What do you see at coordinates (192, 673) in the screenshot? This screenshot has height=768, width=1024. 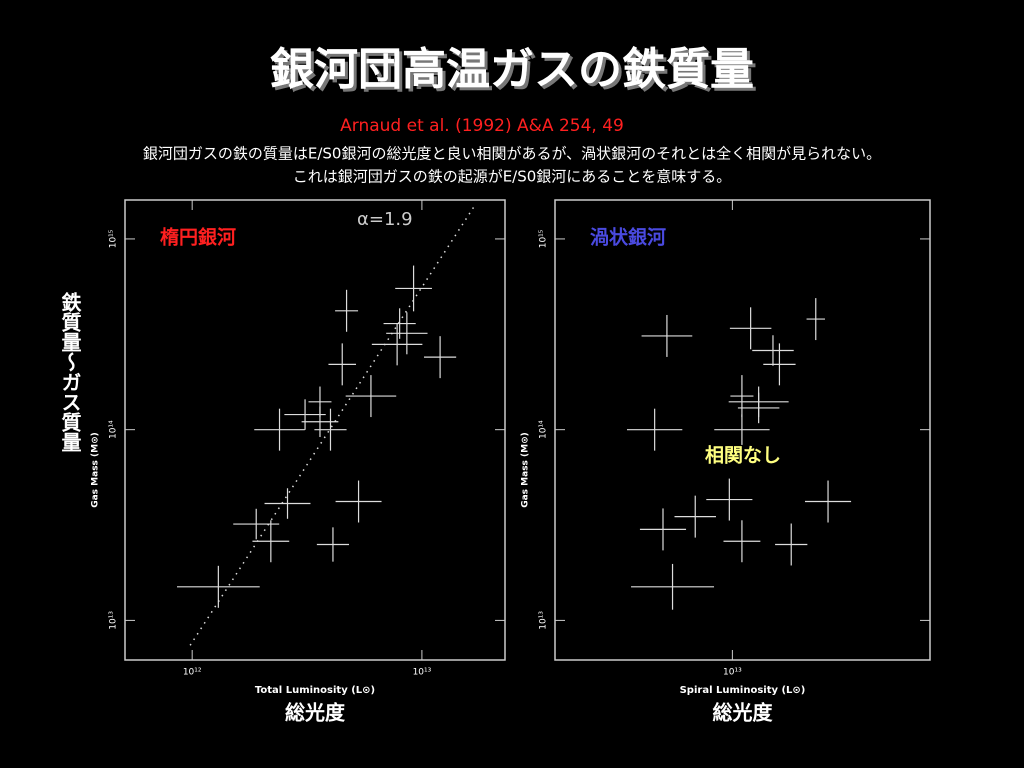 I see `x-tick-label: 10¹²` at bounding box center [192, 673].